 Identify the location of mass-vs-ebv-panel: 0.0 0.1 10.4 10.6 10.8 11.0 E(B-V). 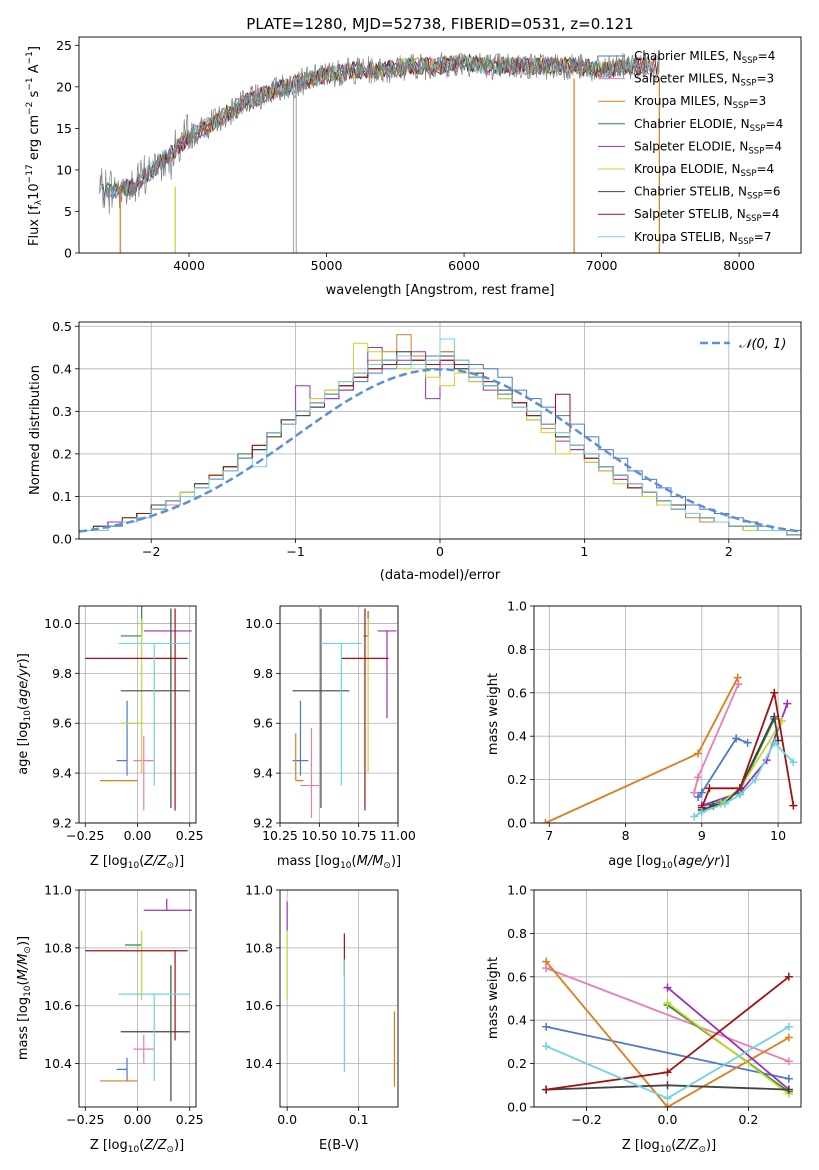
(322, 1018).